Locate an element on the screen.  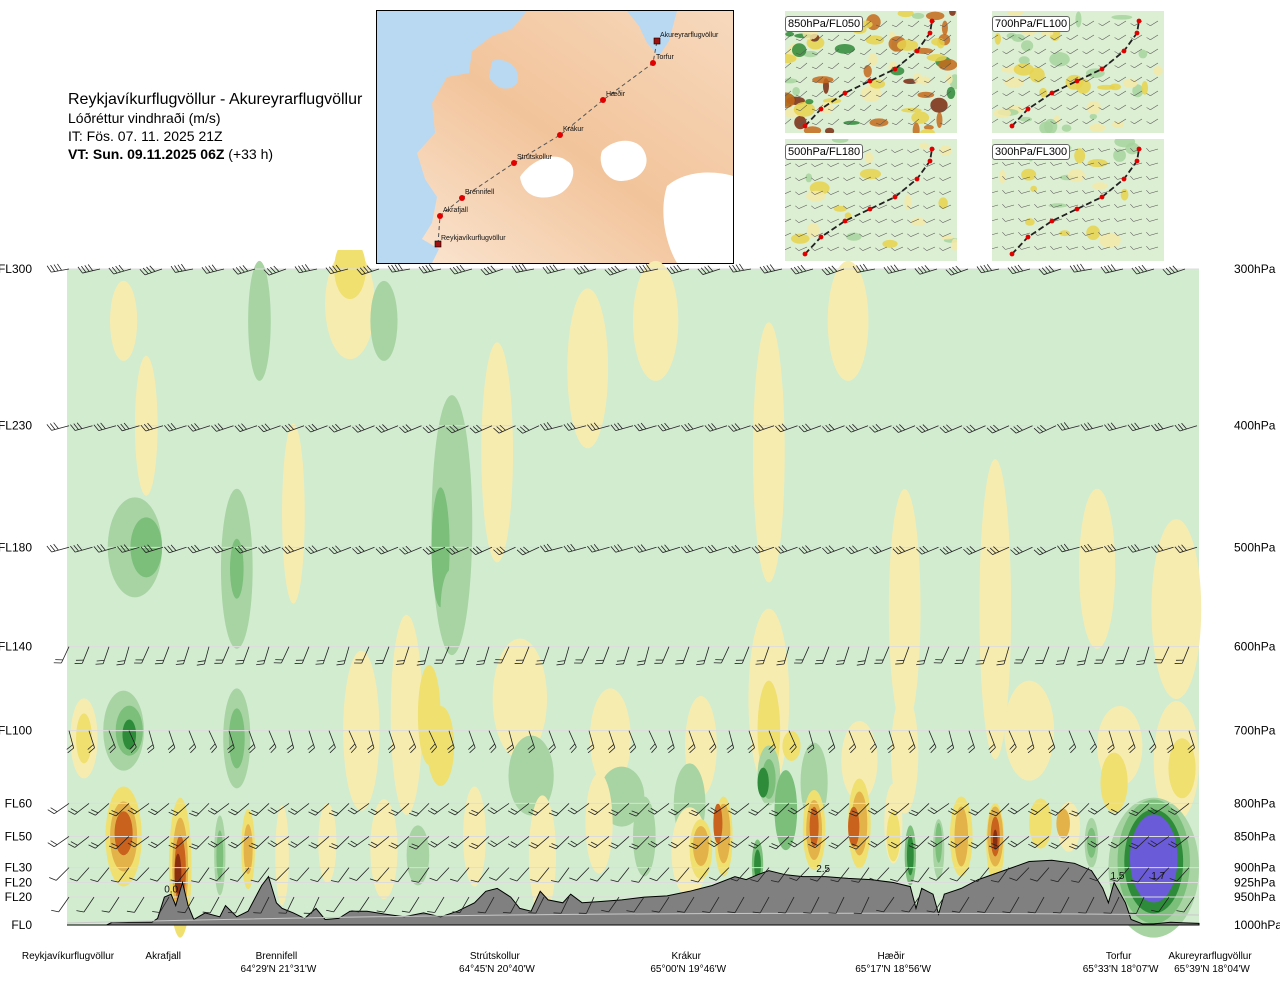
thumbnail-300hpa: 300hPa/FL300 is located at coordinates (1078, 200).